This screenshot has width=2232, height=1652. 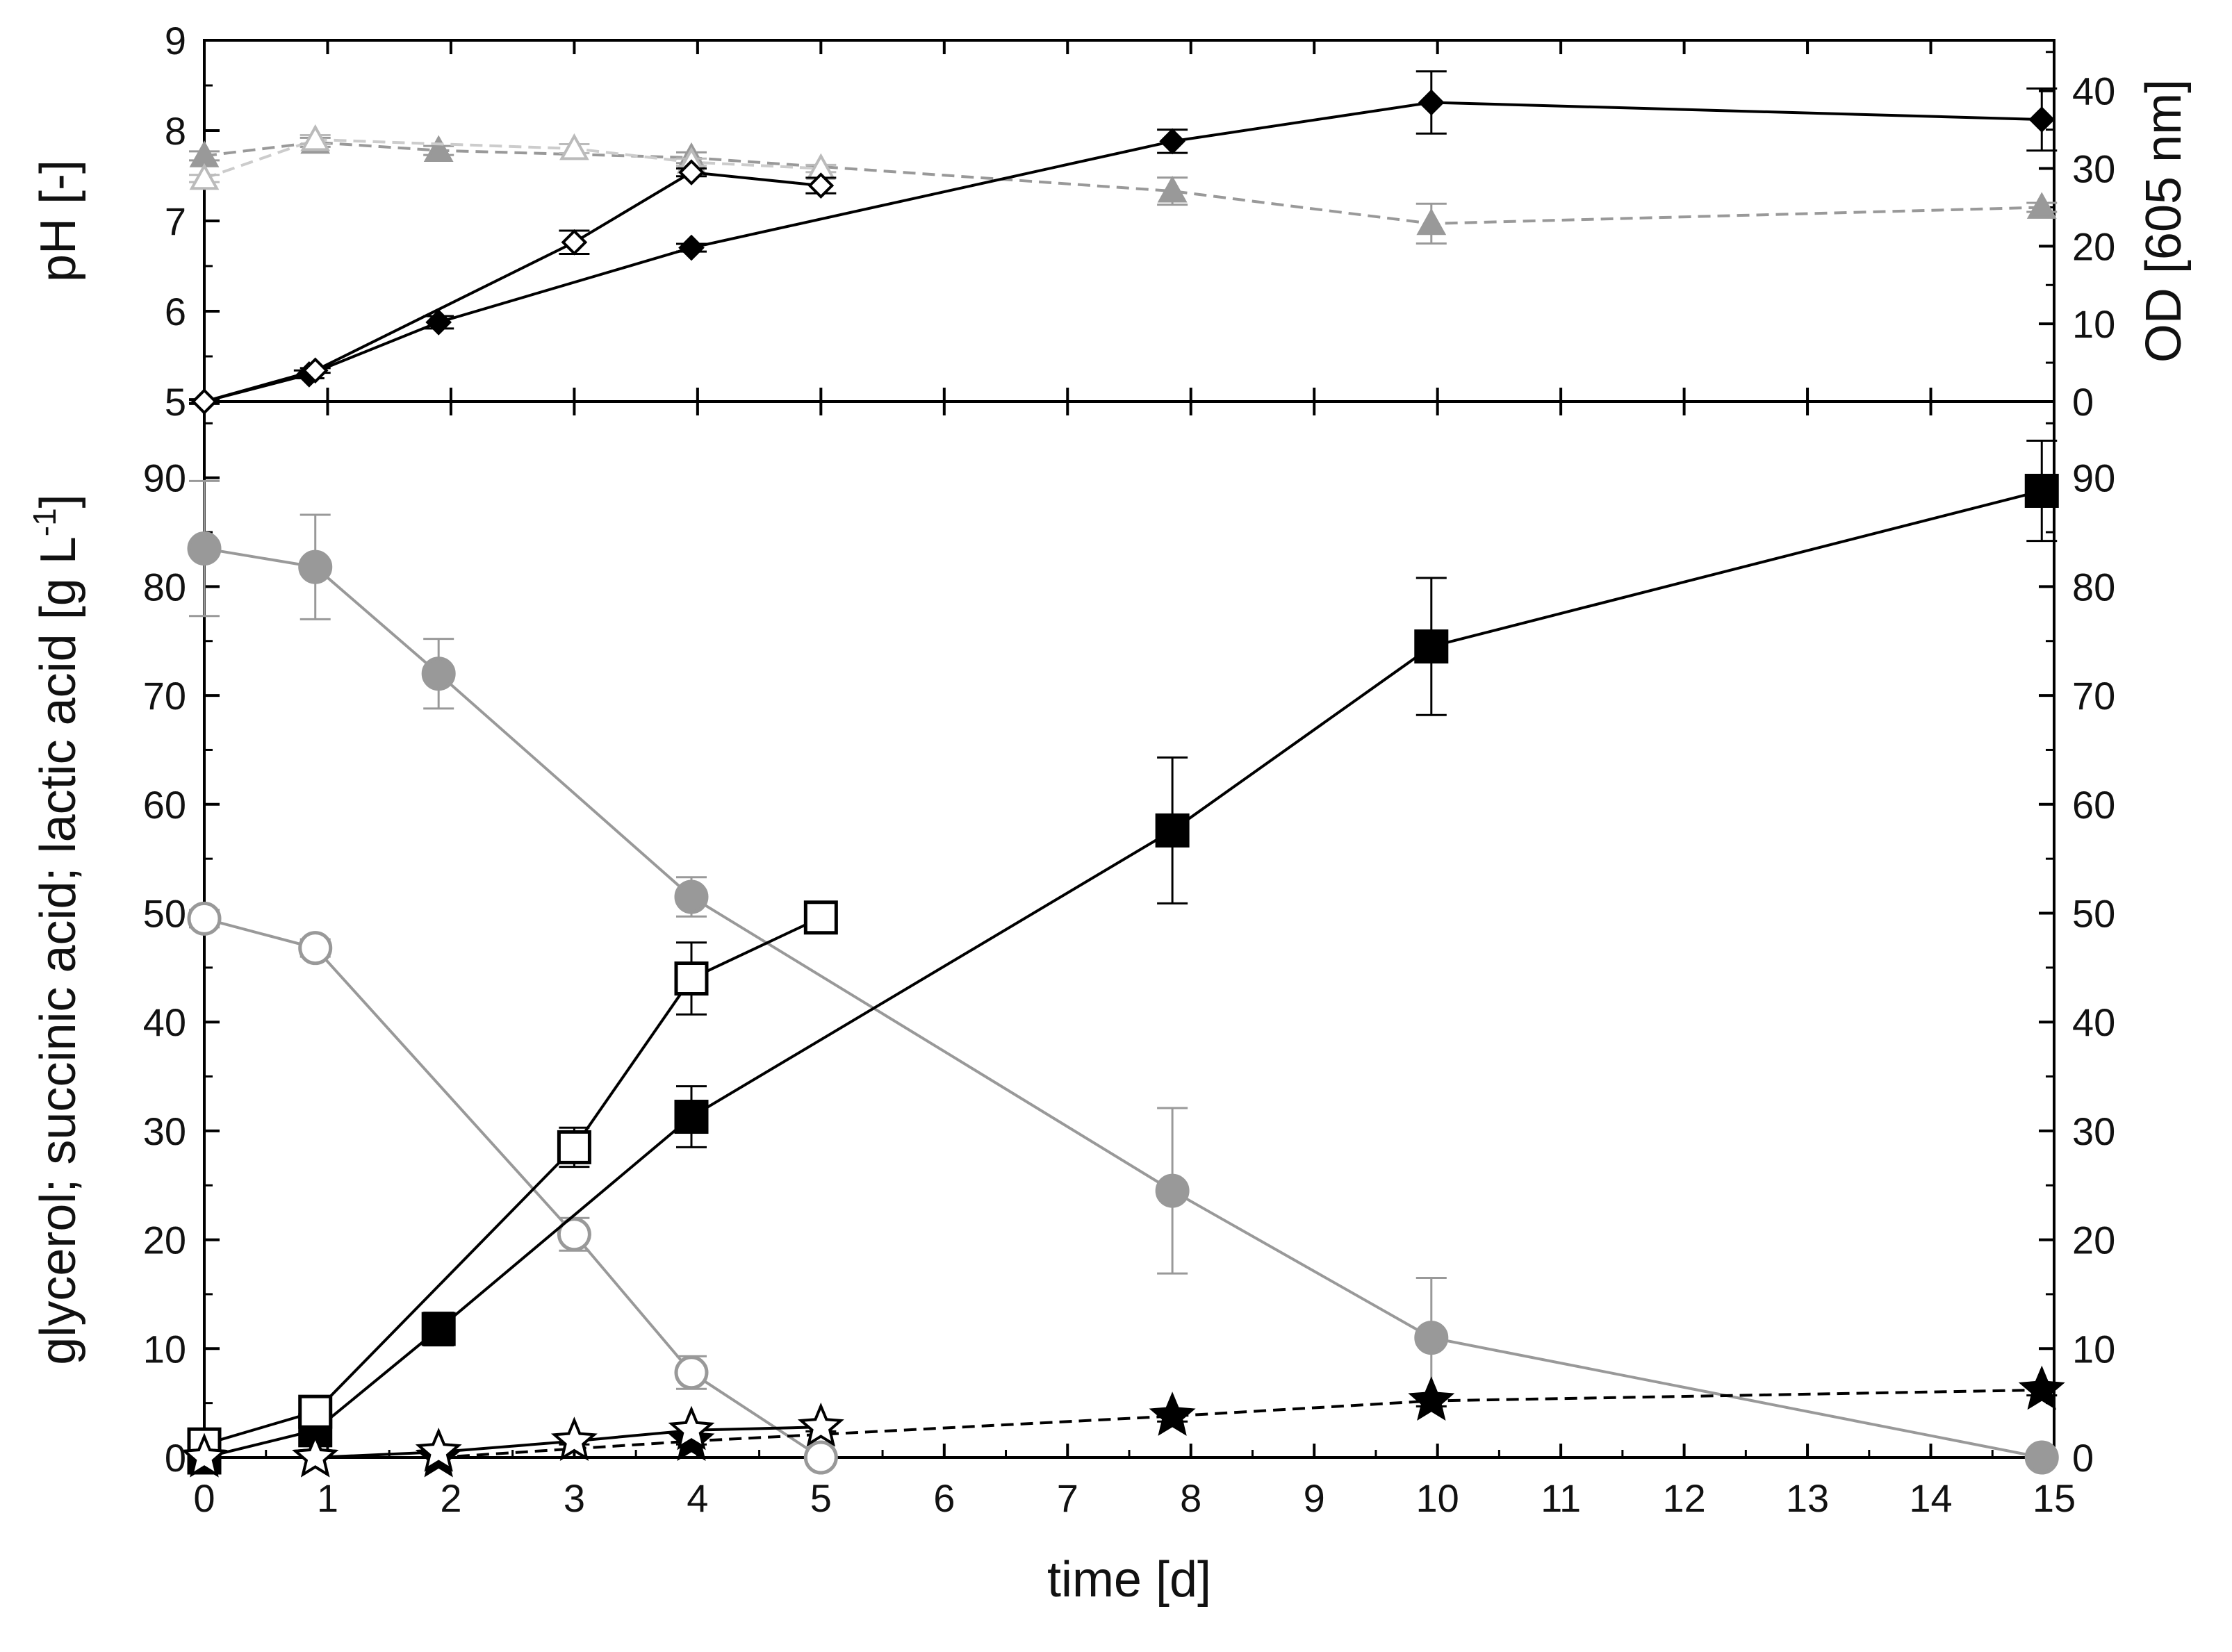 I want to click on x-tick-label: 6, so click(x=944, y=1498).